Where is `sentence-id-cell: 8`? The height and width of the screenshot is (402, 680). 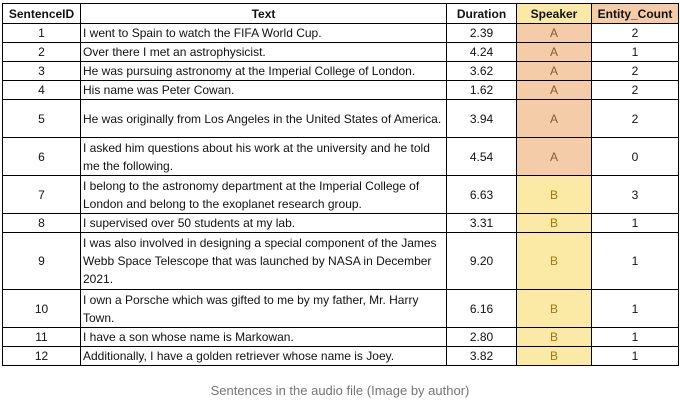 sentence-id-cell: 8 is located at coordinates (41, 223).